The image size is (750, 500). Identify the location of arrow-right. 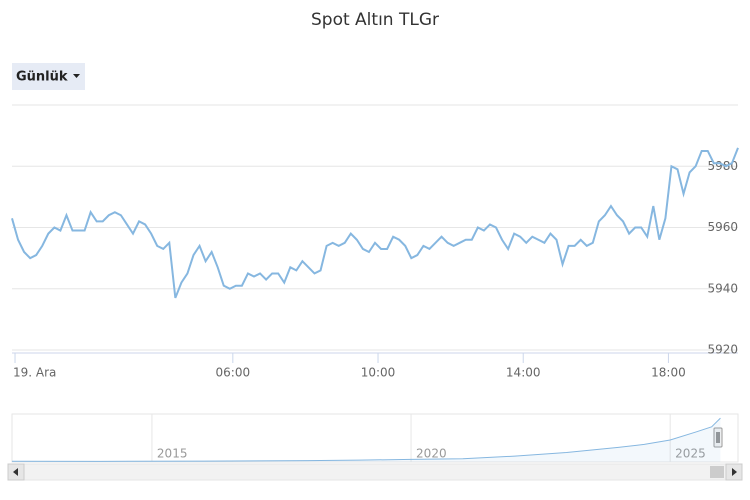
(734, 472).